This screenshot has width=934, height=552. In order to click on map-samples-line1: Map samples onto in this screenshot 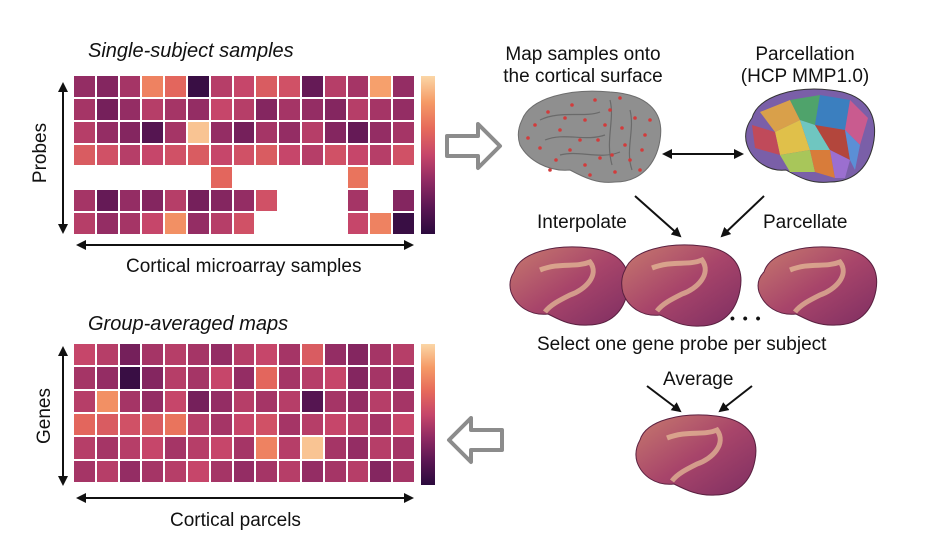, I will do `click(583, 54)`.